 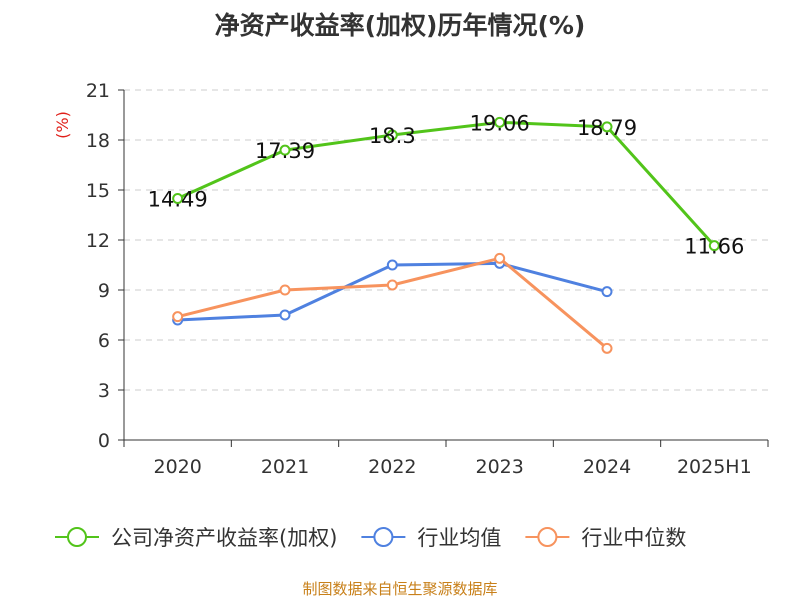 What do you see at coordinates (714, 467) in the screenshot?
I see `x-tick-label: 2025H1` at bounding box center [714, 467].